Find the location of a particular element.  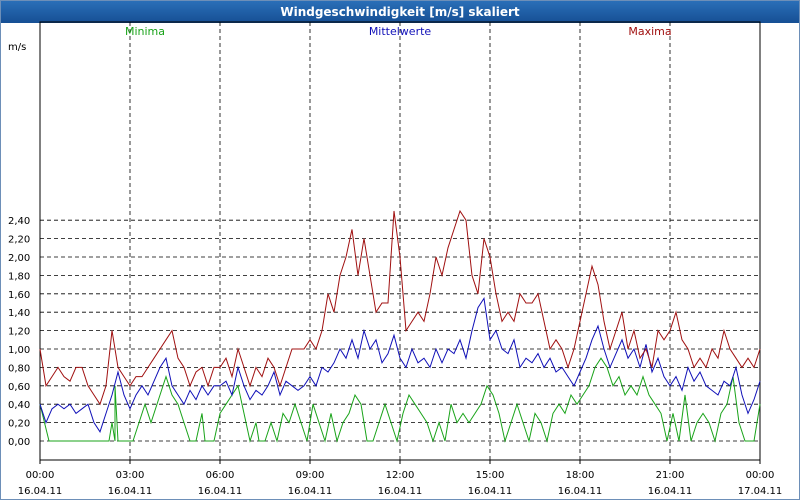

x-tick-time: 03:00 is located at coordinates (130, 475).